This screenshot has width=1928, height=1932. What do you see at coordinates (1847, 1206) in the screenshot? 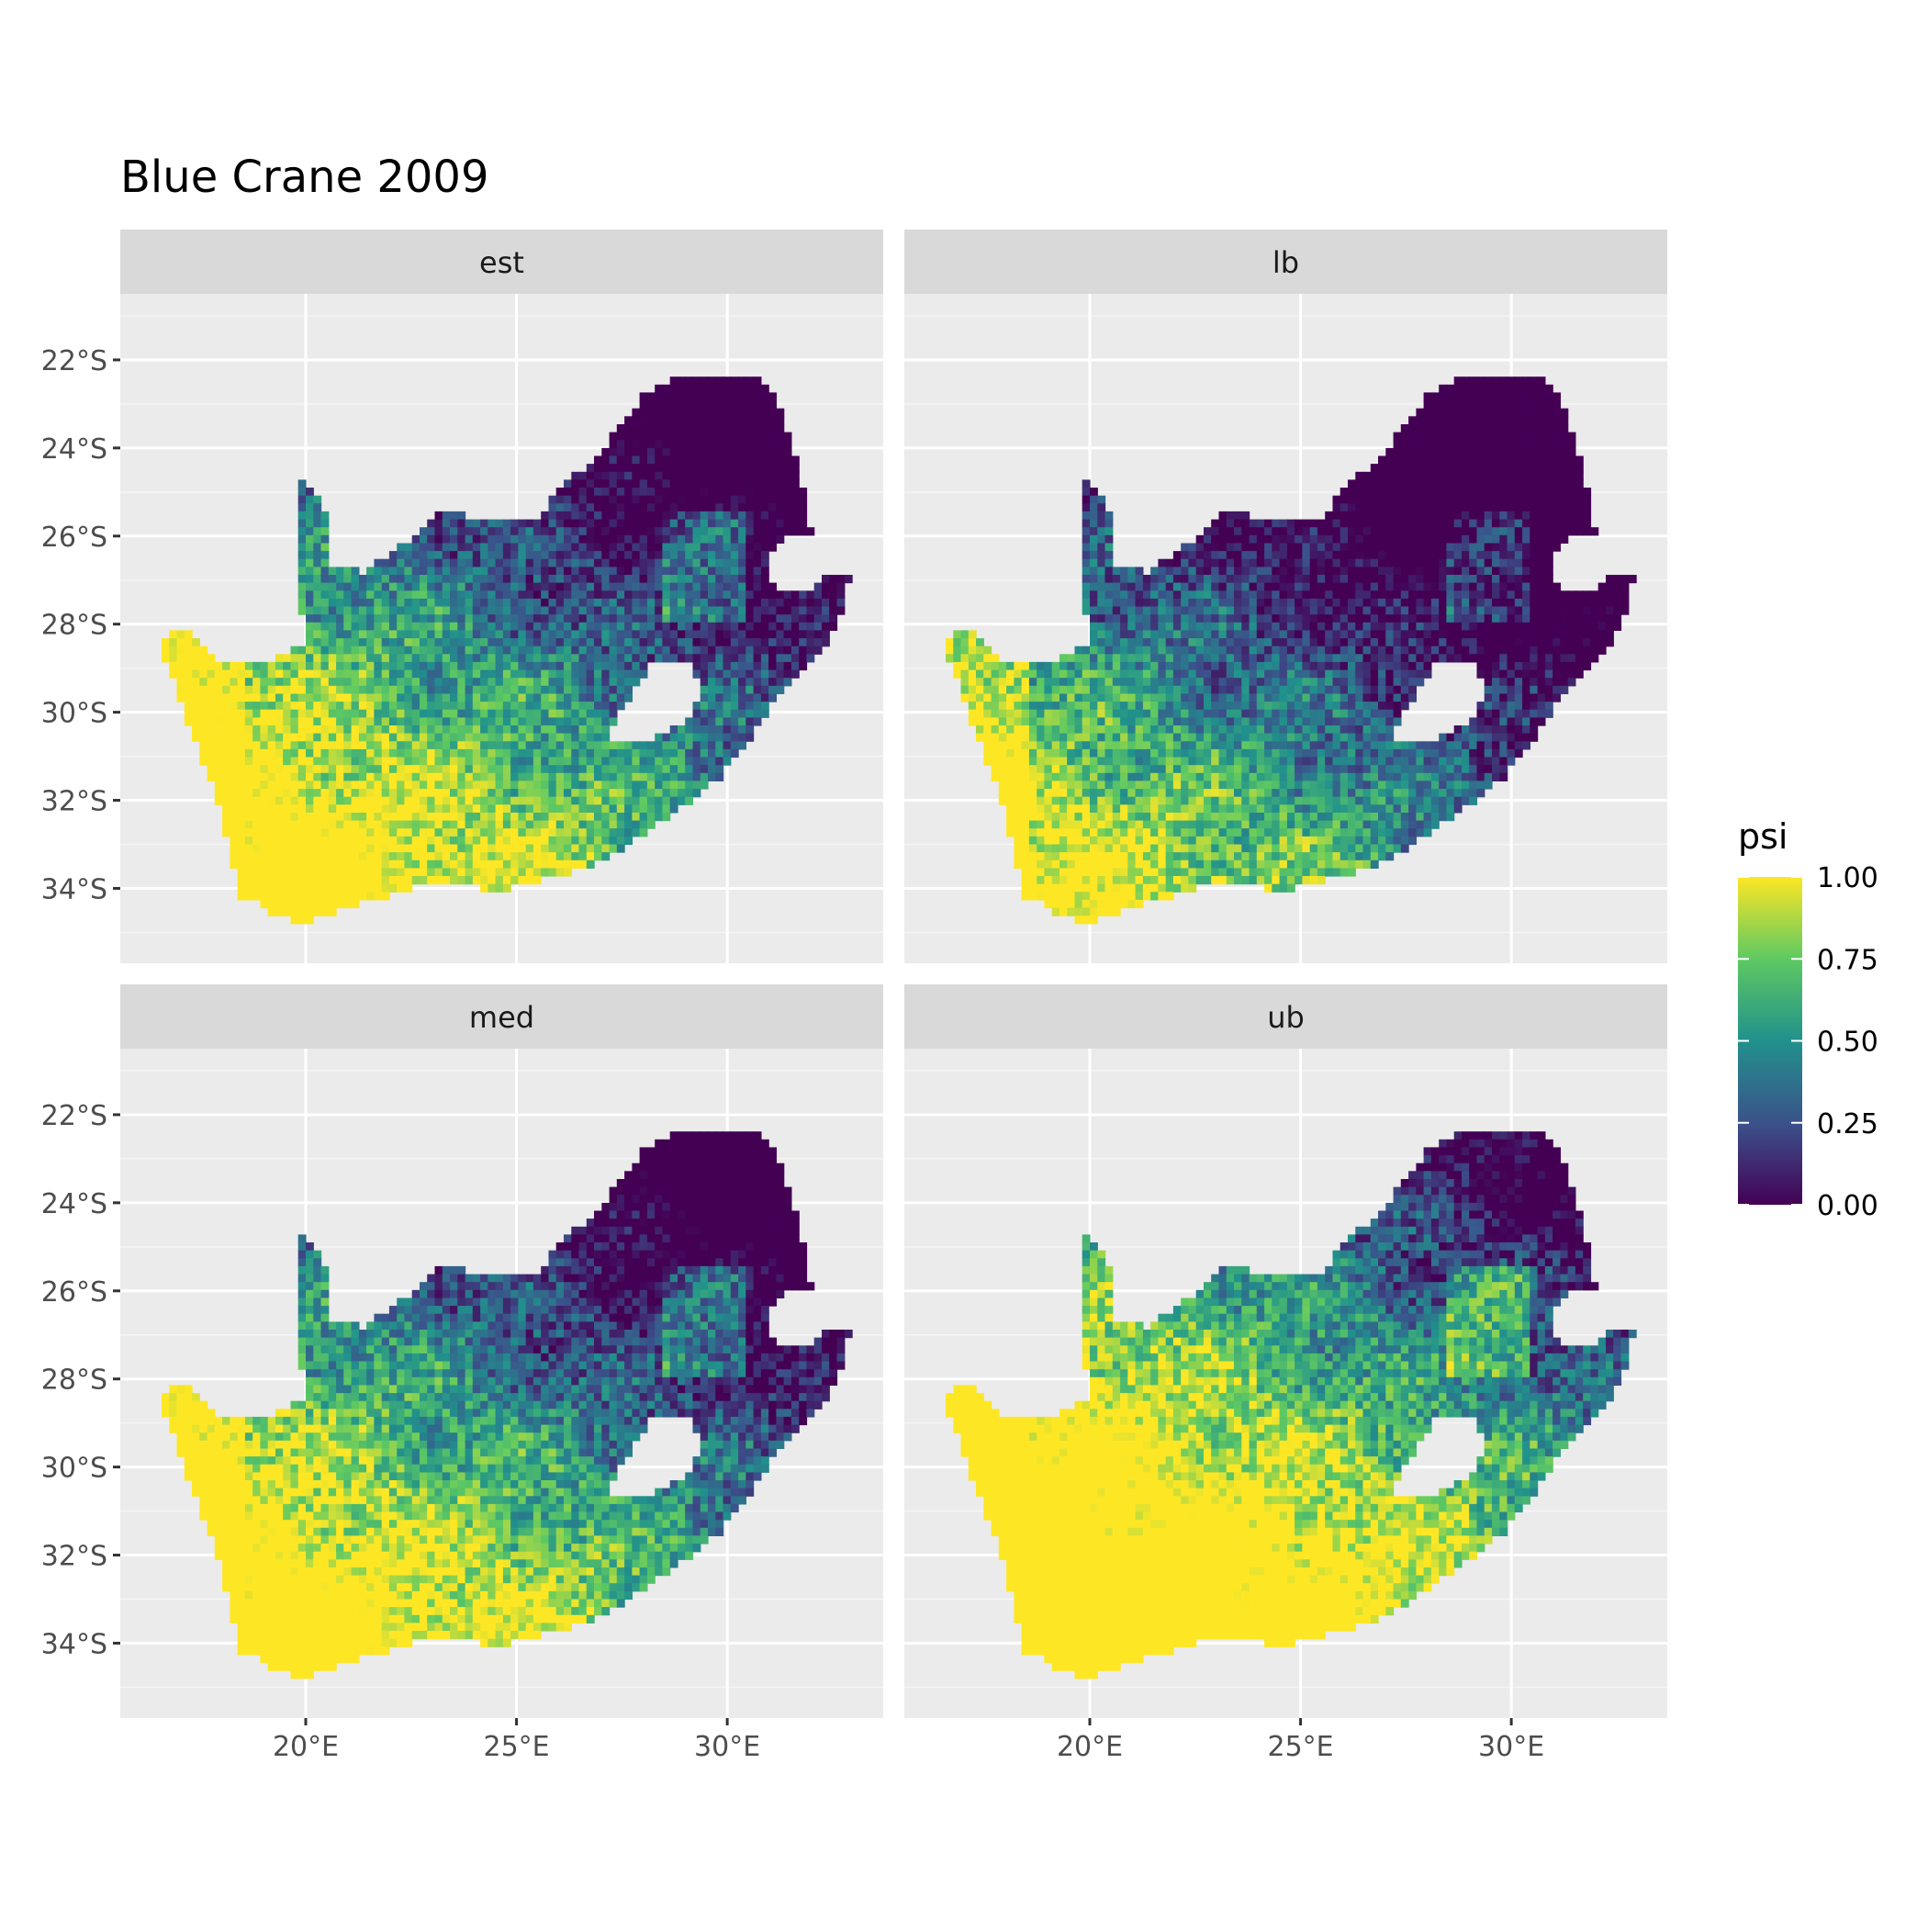
I see `legend-tick-label: 0.00` at bounding box center [1847, 1206].